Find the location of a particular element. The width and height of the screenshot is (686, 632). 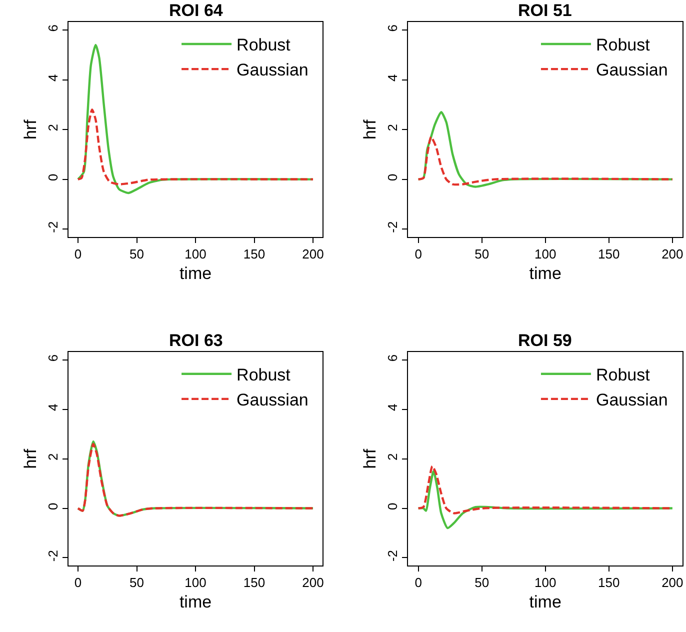

chart-title: ROI 63 is located at coordinates (196, 340).